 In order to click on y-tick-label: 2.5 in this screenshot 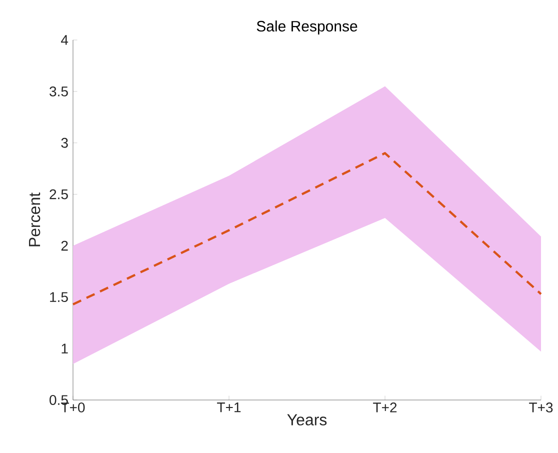, I will do `click(59, 194)`.